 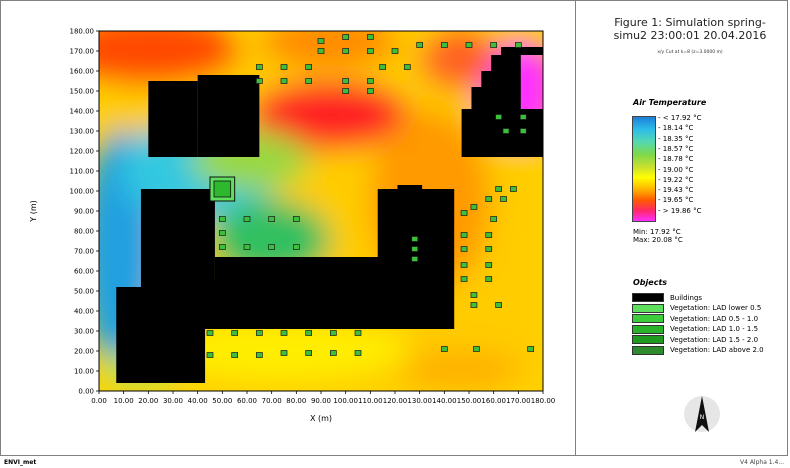 I want to click on x-tick-label: 60.00, so click(x=247, y=401).